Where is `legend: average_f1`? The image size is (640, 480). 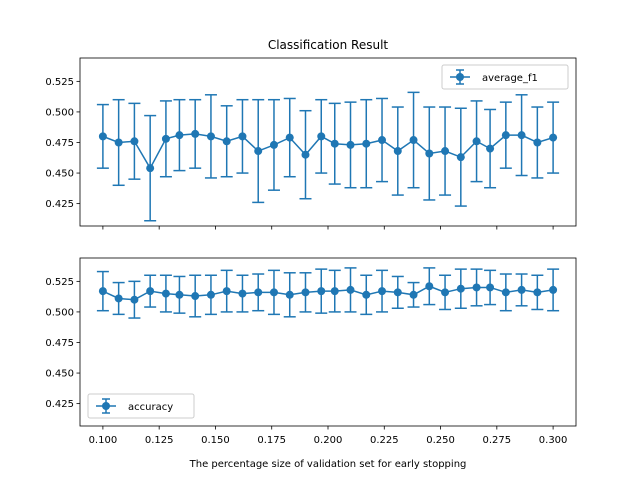 legend: average_f1 is located at coordinates (505, 77).